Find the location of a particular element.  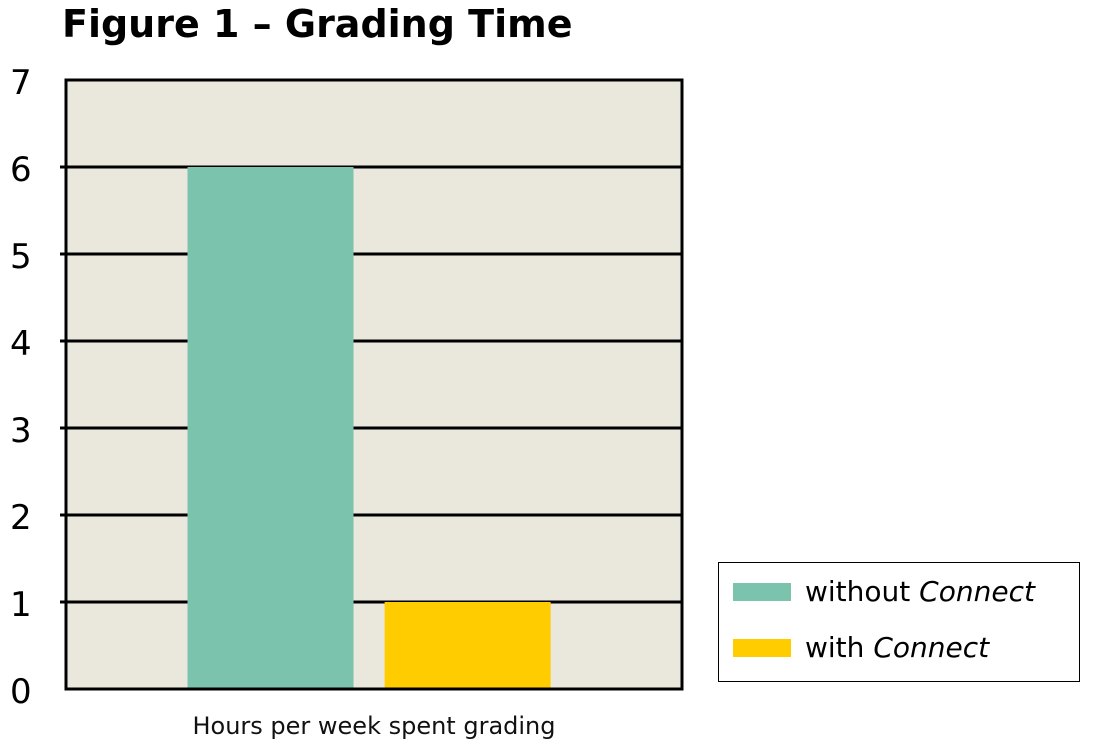

y-tick-label: 4 is located at coordinates (21, 344).